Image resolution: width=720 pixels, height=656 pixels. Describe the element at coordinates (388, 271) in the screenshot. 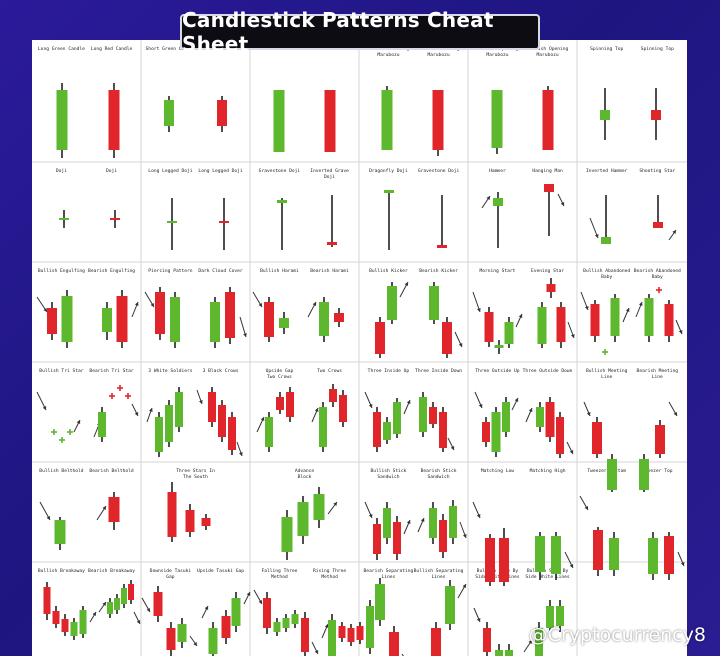

I see `pattern-label: Bullish Kicker` at that location.